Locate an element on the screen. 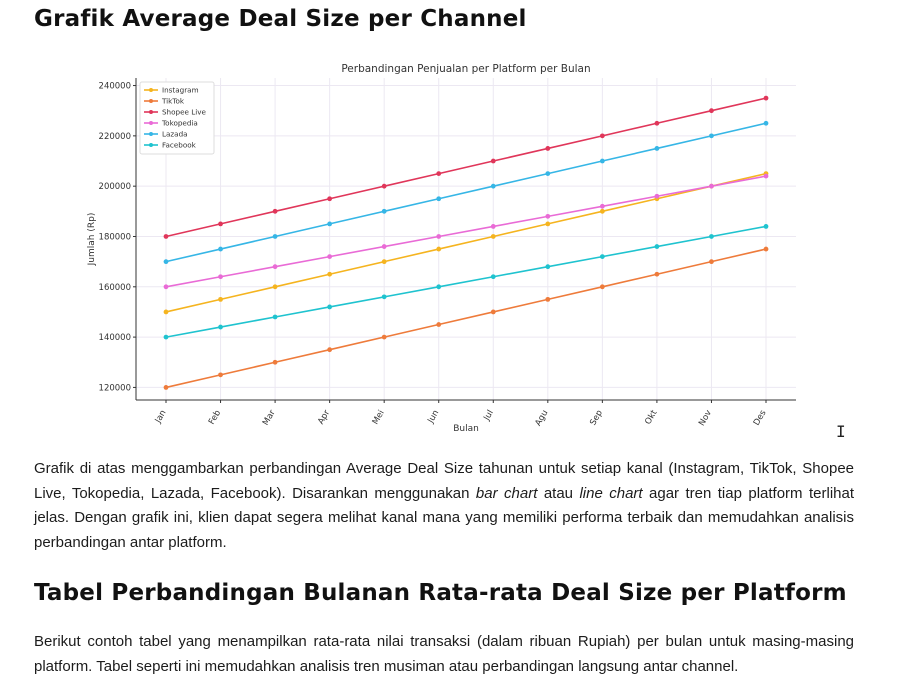 Image resolution: width=914 pixels, height=696 pixels. legend-marker-tiktok is located at coordinates (151, 101).